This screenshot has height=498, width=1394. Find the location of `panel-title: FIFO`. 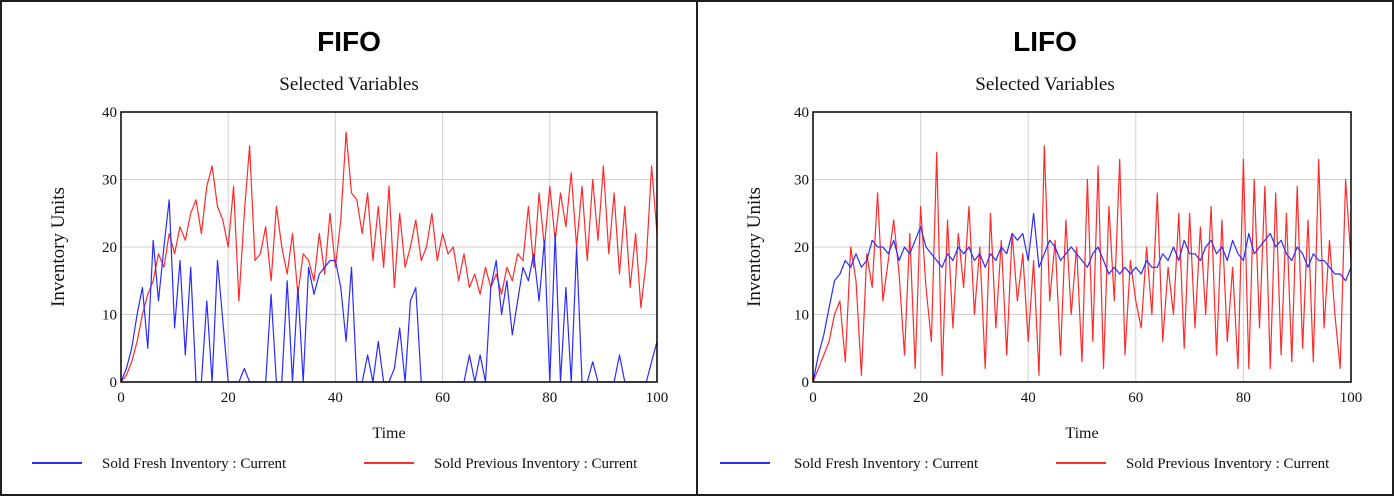

panel-title: FIFO is located at coordinates (349, 41).